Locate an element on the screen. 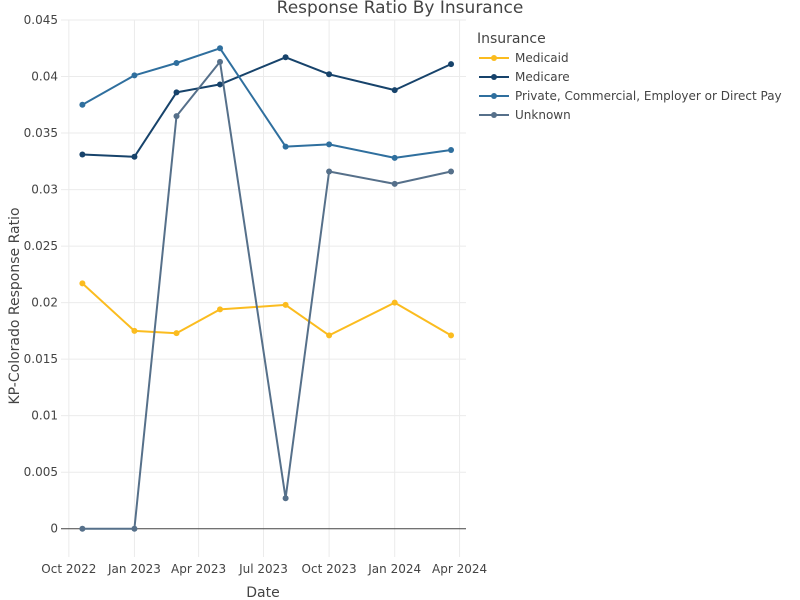 The width and height of the screenshot is (800, 600). y-tick-label: 0 is located at coordinates (54, 529).